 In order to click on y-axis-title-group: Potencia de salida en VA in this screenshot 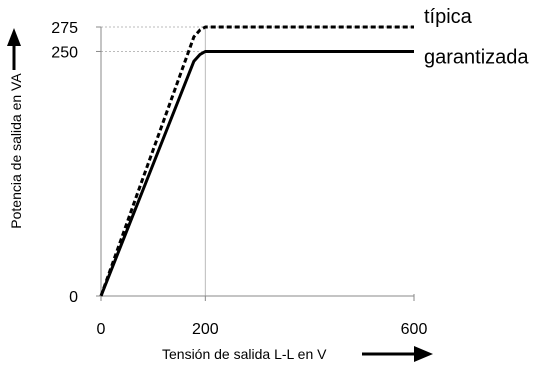, I will do `click(15, 128)`.